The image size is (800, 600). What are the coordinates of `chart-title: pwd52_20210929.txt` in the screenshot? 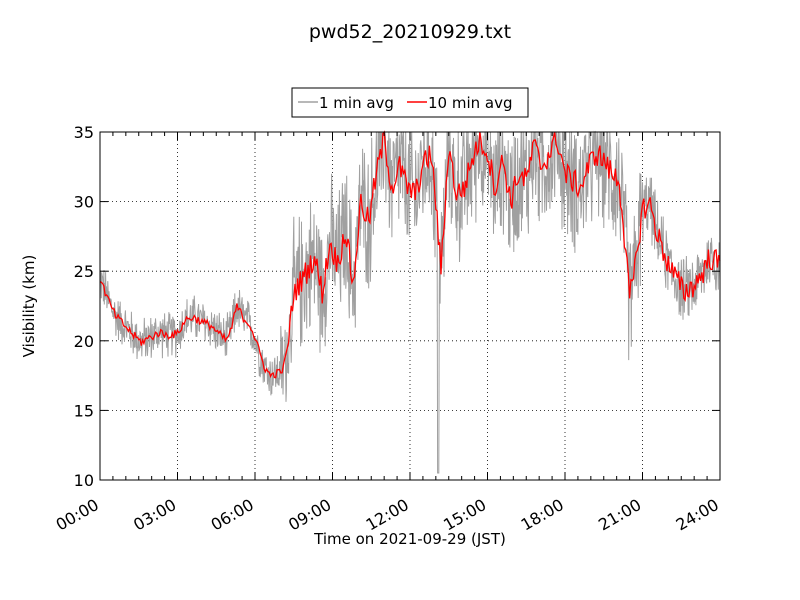 It's located at (410, 32).